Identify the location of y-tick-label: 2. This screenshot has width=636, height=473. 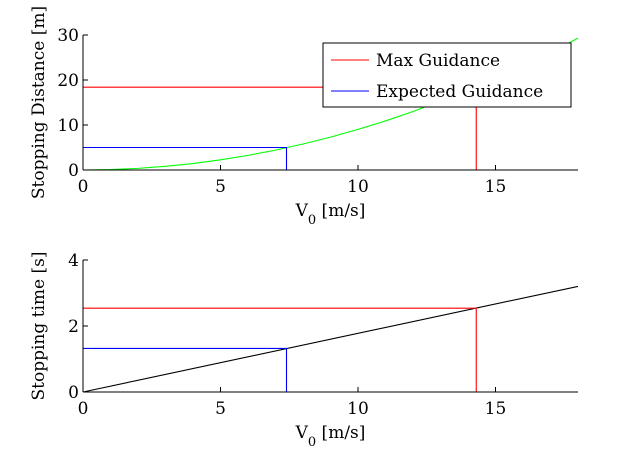
(73, 327).